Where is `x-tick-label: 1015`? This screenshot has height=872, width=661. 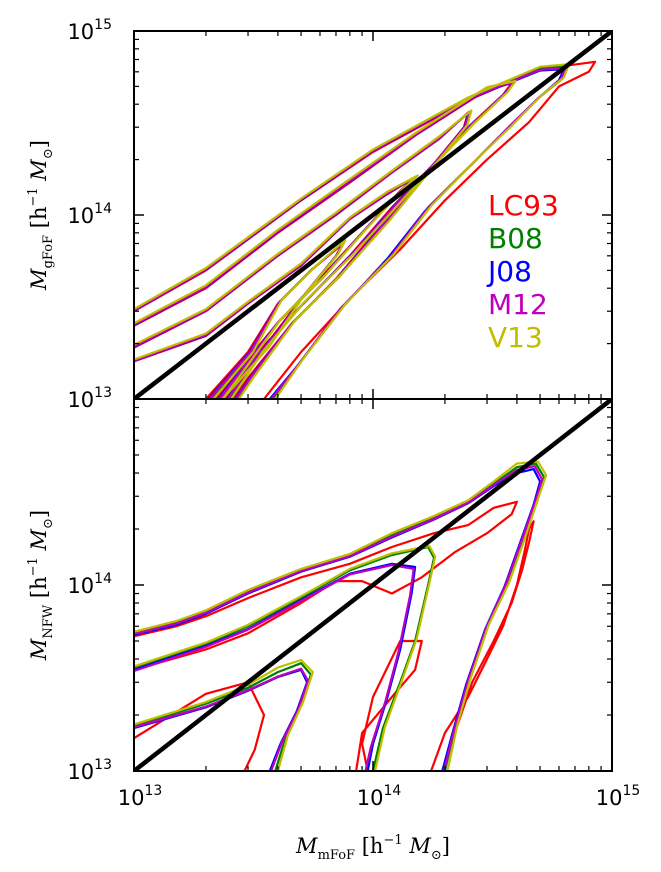
x-tick-label: 1015 is located at coordinates (618, 796).